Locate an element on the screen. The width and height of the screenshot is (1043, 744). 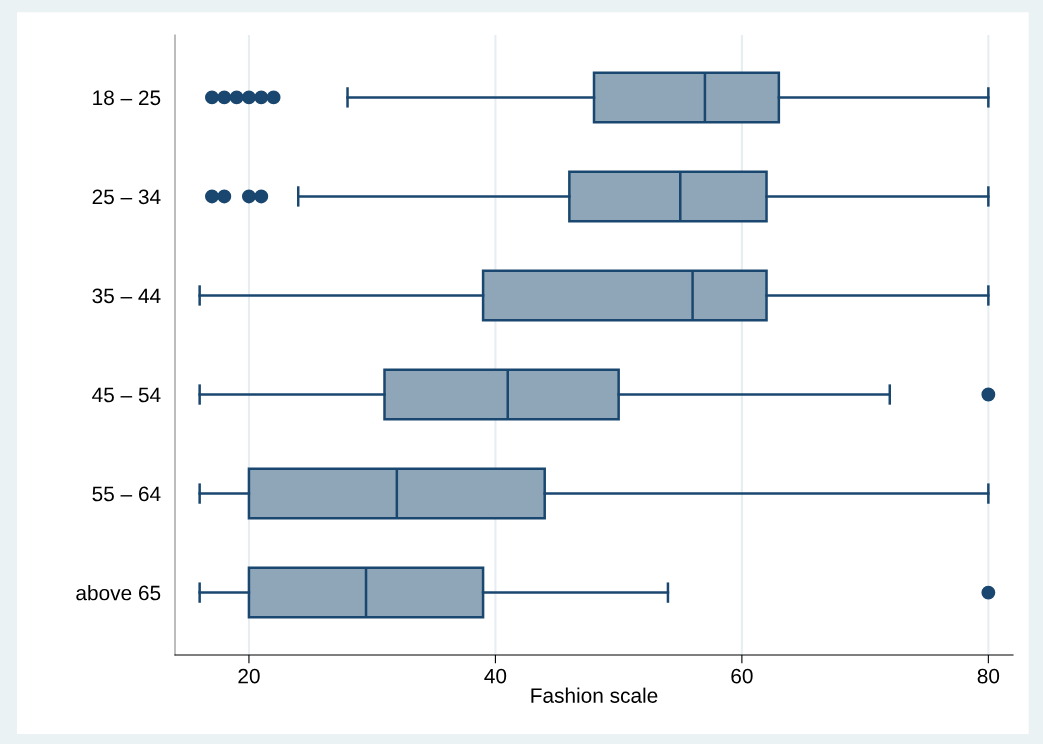
y-tick-label: 45 – 54 is located at coordinates (126, 395).